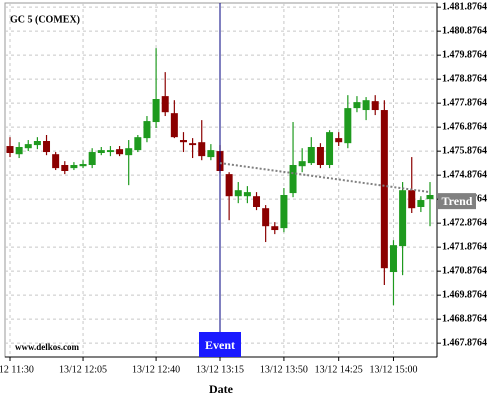 This screenshot has height=400, width=500. Describe the element at coordinates (464, 102) in the screenshot. I see `y-tick-label: 1.477.8764` at that location.